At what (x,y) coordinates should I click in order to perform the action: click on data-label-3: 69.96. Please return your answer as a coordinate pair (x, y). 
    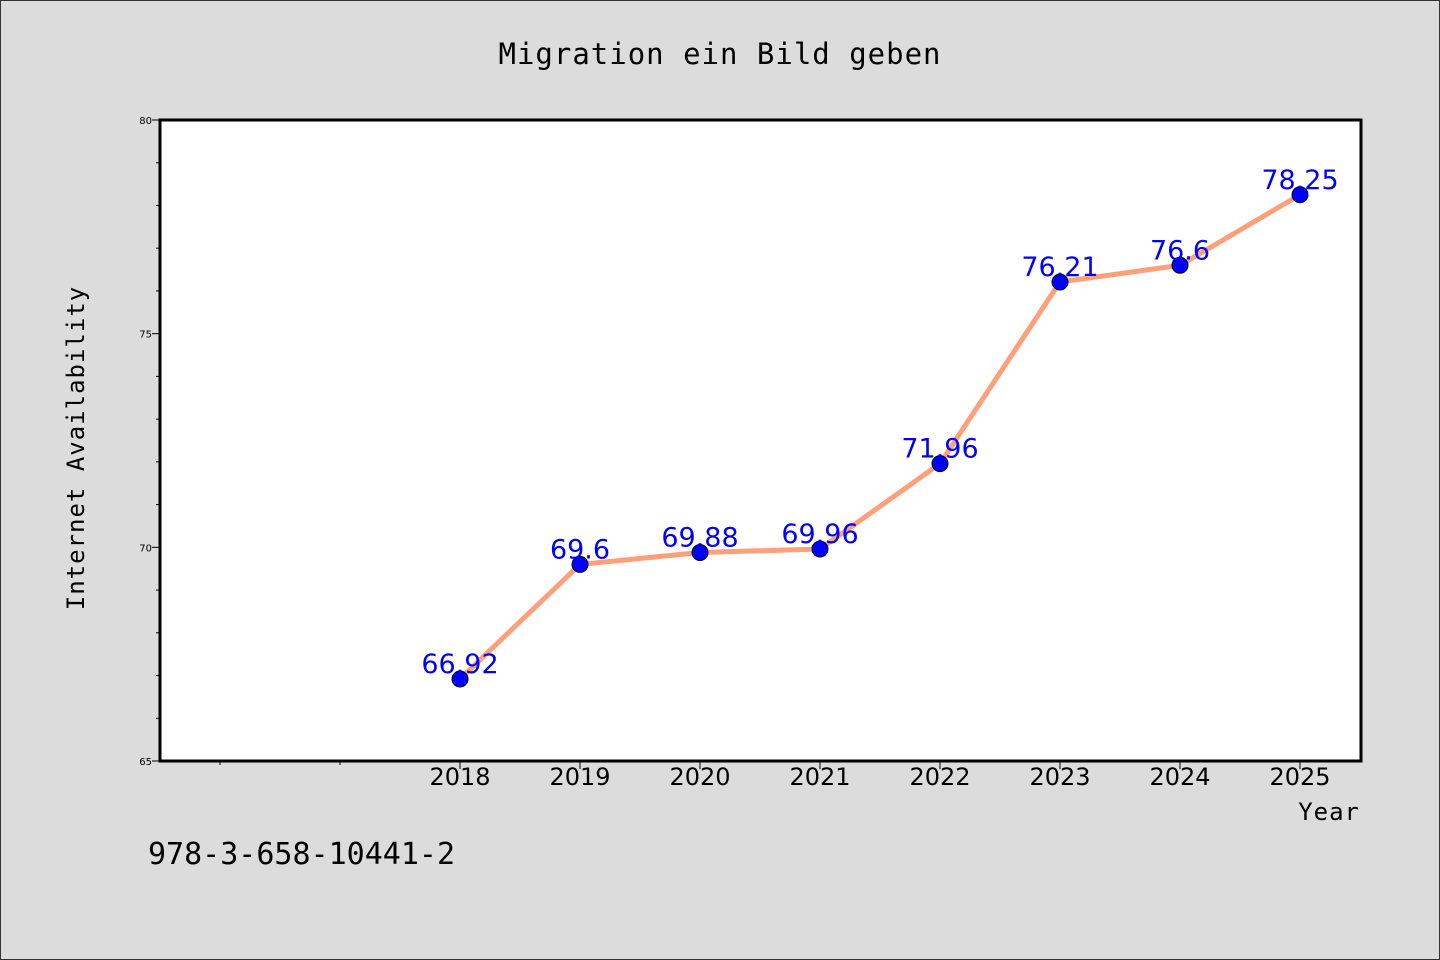
    Looking at the image, I should click on (819, 534).